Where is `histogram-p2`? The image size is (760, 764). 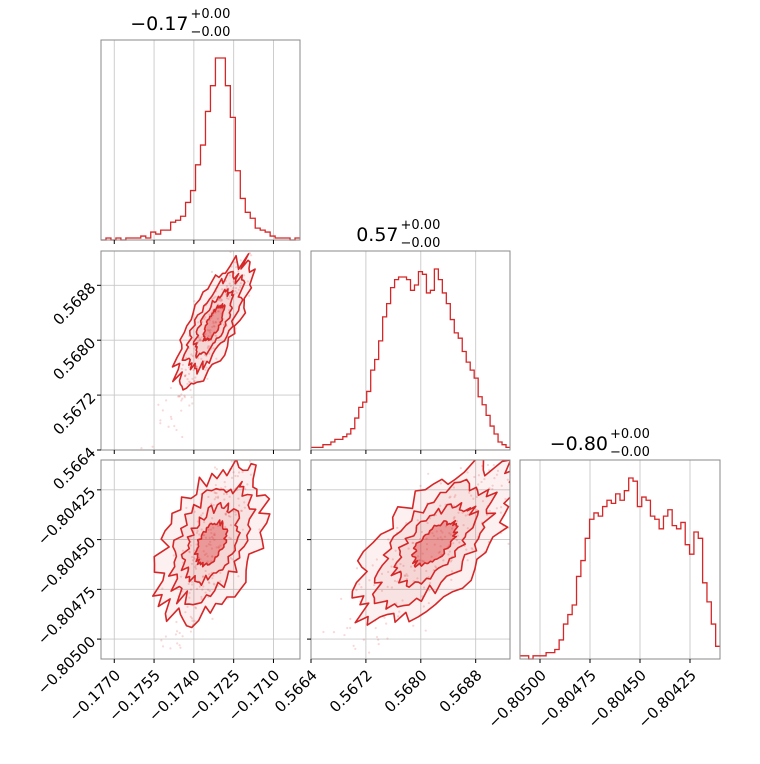
histogram-p2 is located at coordinates (410, 358).